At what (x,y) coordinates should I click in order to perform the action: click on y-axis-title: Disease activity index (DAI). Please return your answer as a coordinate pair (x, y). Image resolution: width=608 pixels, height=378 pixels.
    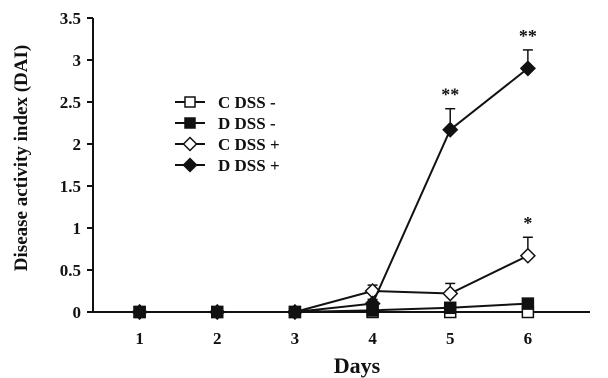
    Looking at the image, I should click on (21, 158).